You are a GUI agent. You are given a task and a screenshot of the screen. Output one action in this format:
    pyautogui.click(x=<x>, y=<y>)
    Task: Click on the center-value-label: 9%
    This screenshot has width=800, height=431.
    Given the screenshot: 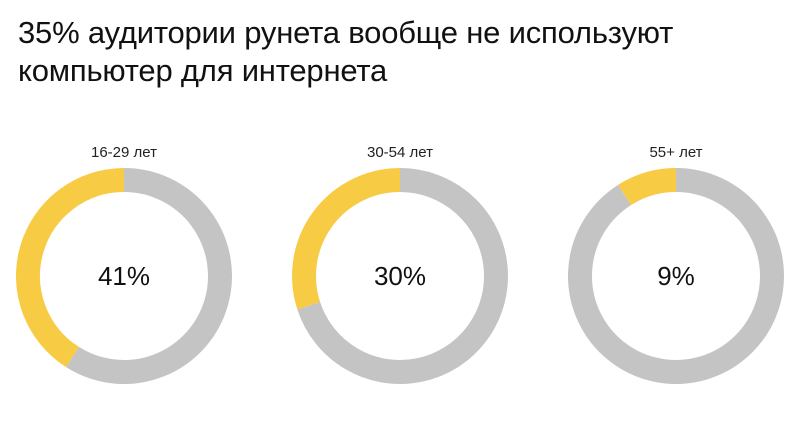 What is the action you would take?
    pyautogui.click(x=676, y=276)
    